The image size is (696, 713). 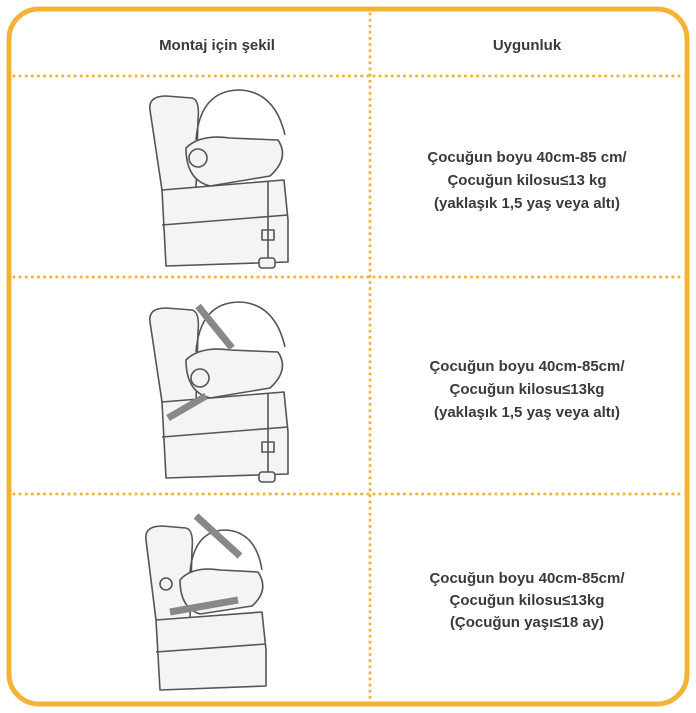 I want to click on suitability-text: Çocuğun boyu 40cm-85 cm/, so click(x=527, y=157).